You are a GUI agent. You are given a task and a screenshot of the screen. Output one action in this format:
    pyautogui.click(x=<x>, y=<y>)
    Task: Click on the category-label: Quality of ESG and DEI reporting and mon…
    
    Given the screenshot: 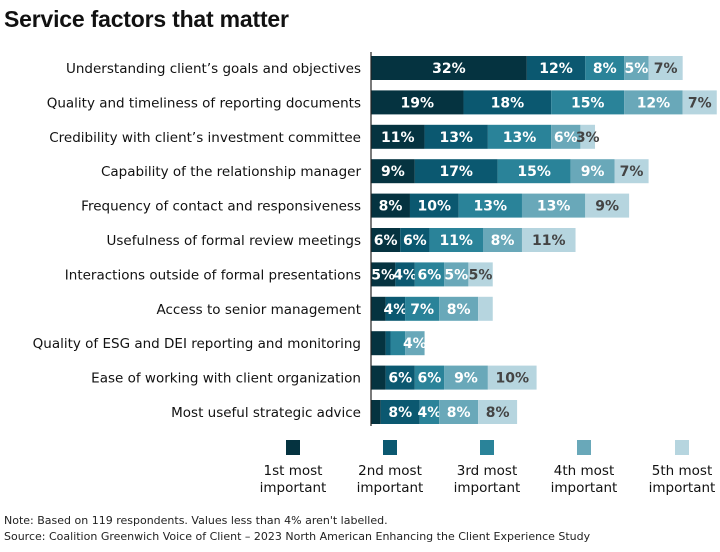 What is the action you would take?
    pyautogui.click(x=197, y=344)
    